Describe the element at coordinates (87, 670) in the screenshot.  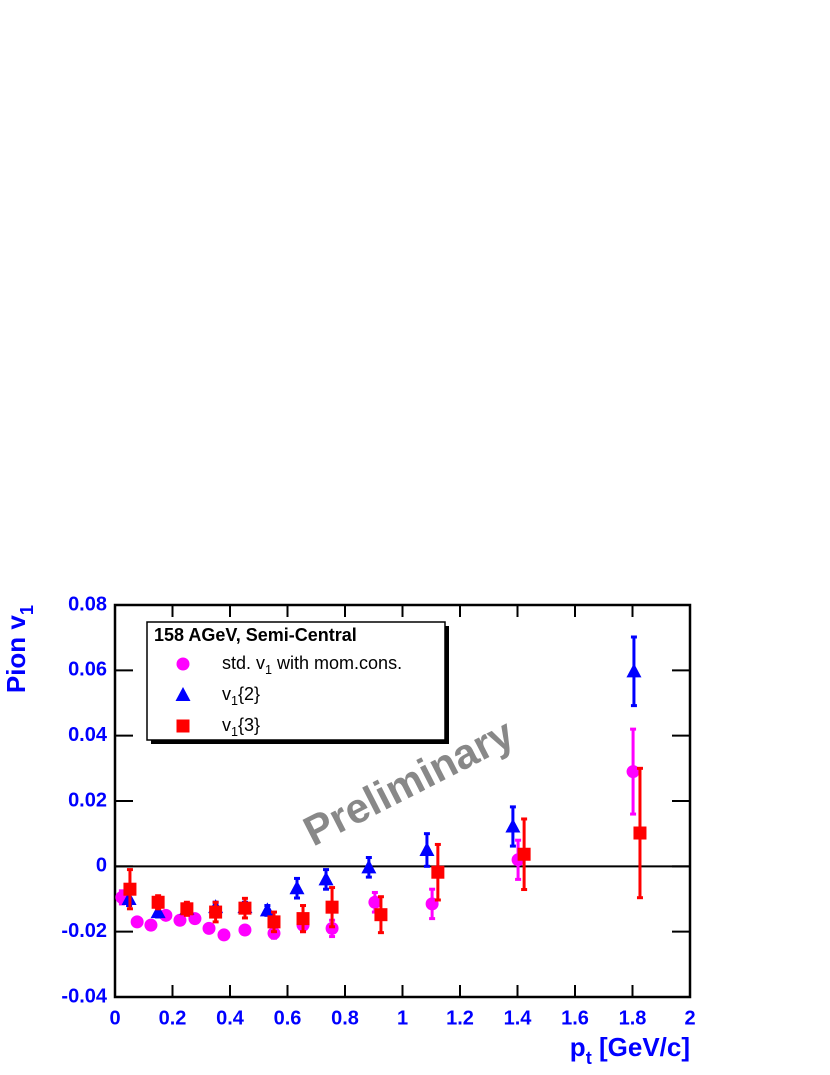
I see `y-tick-label: 0.06` at that location.